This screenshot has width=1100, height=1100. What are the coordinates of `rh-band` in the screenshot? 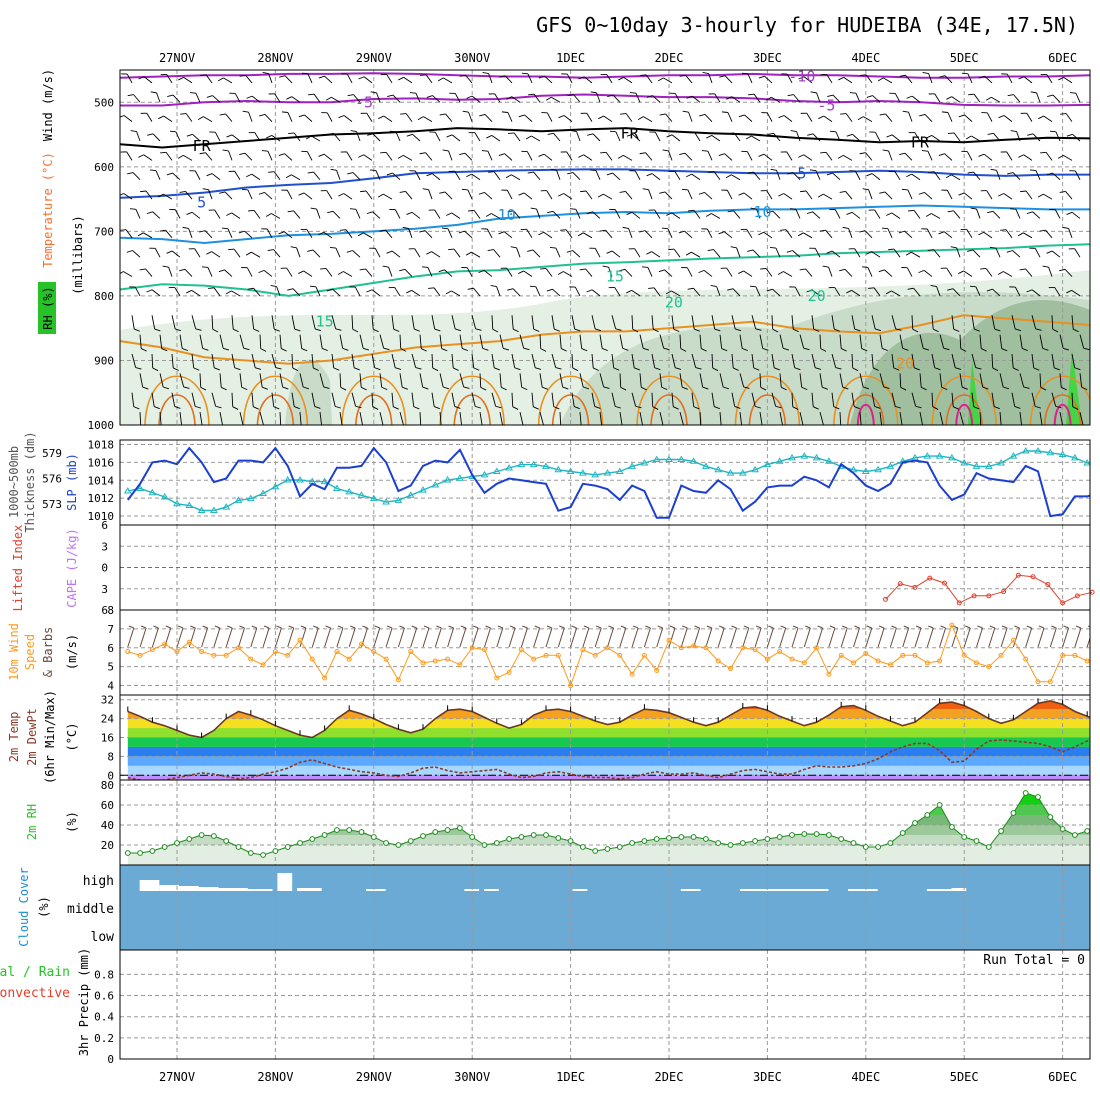 It's located at (608, 840).